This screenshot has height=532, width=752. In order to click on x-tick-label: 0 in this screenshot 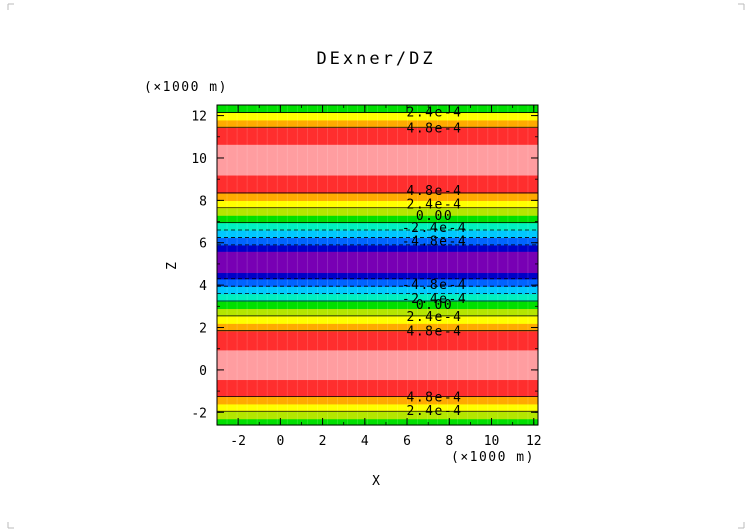, I will do `click(280, 441)`.